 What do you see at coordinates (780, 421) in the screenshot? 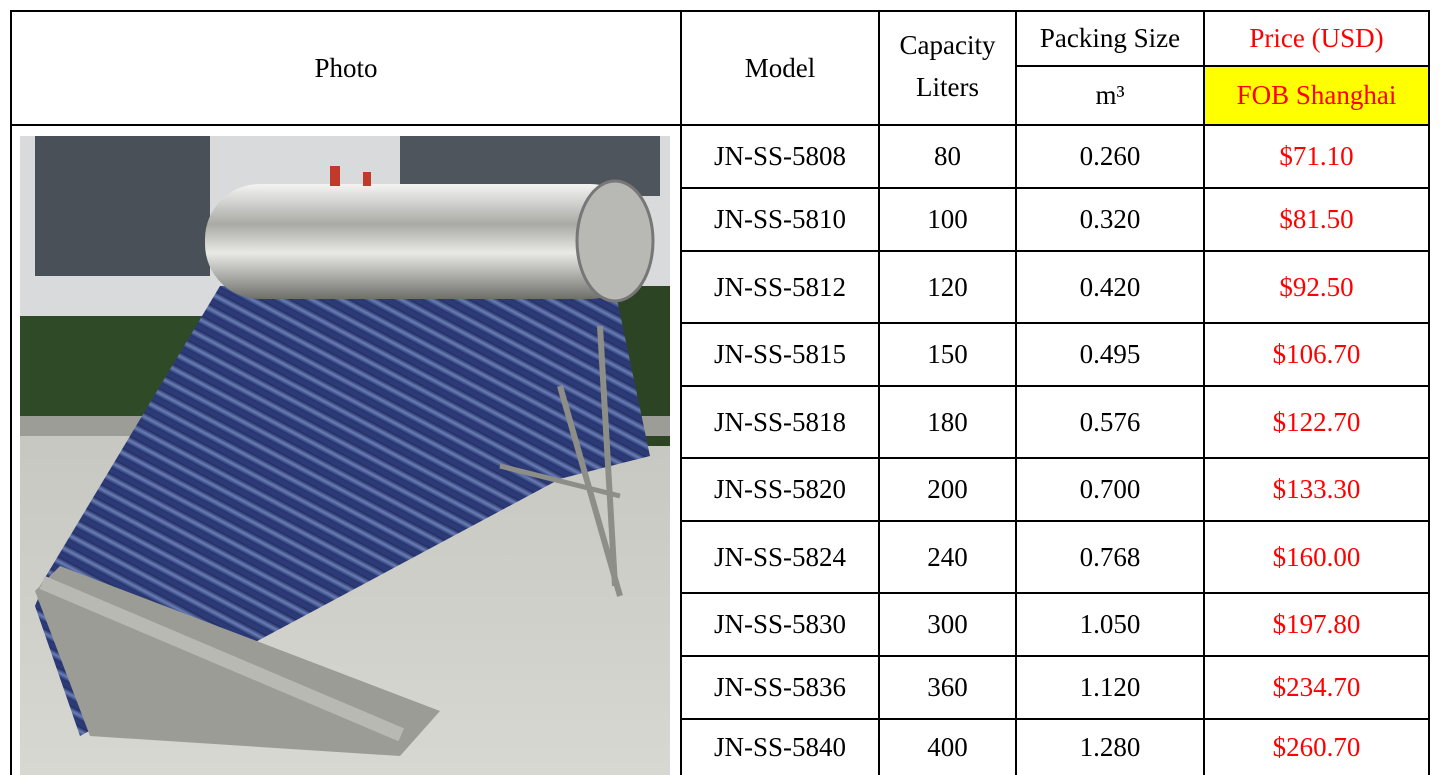
I see `row-5-model: JN-SS-5818` at bounding box center [780, 421].